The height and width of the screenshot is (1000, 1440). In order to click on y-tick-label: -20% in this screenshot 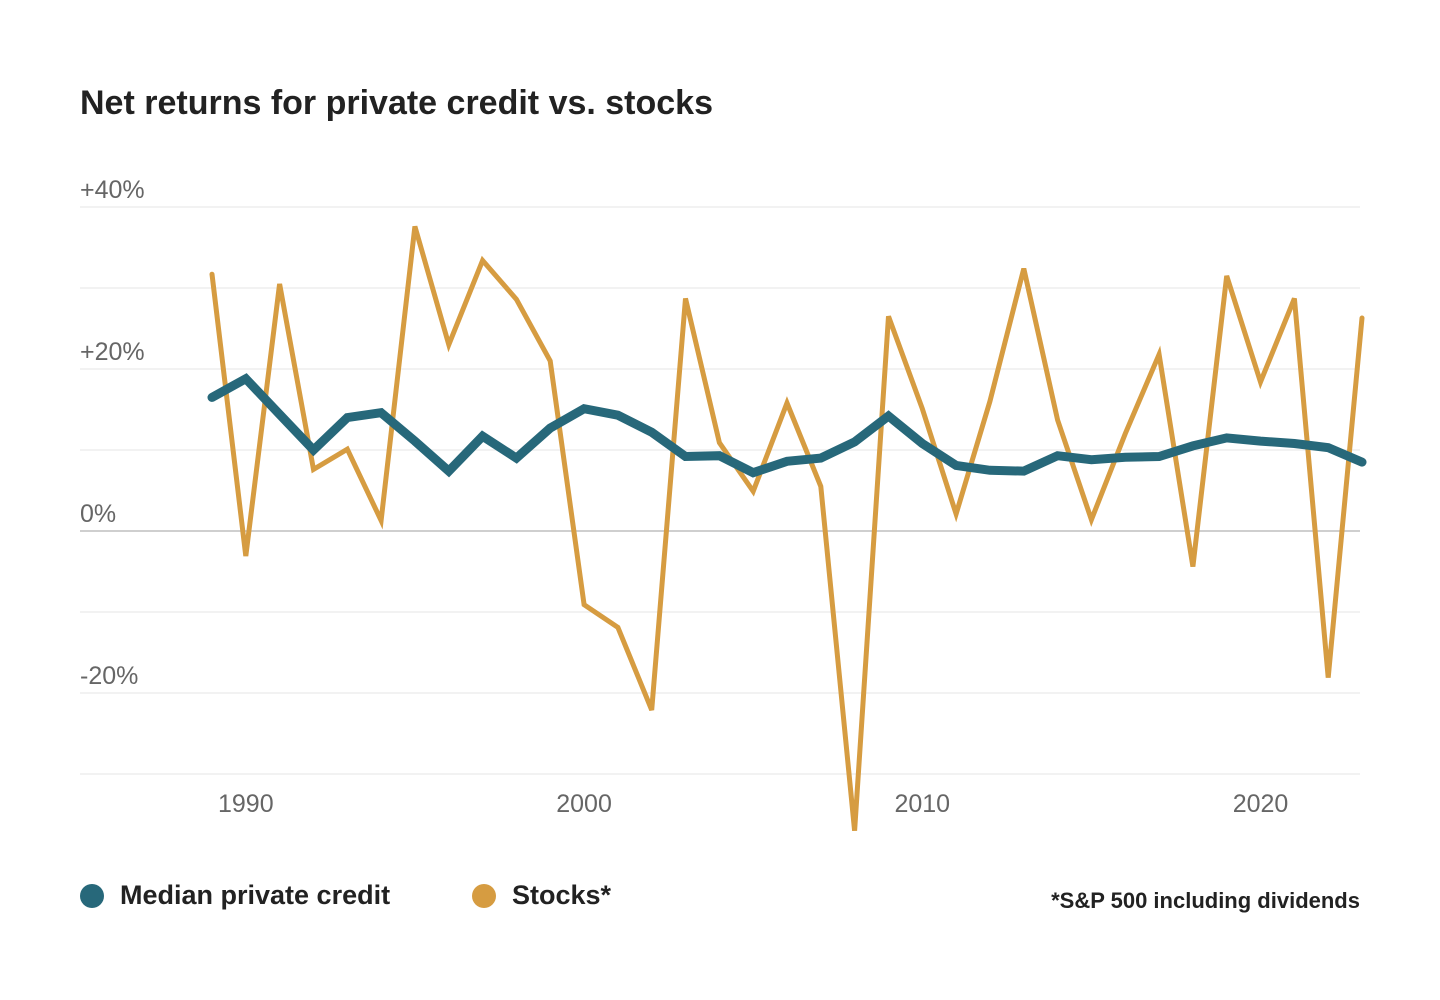, I will do `click(109, 676)`.